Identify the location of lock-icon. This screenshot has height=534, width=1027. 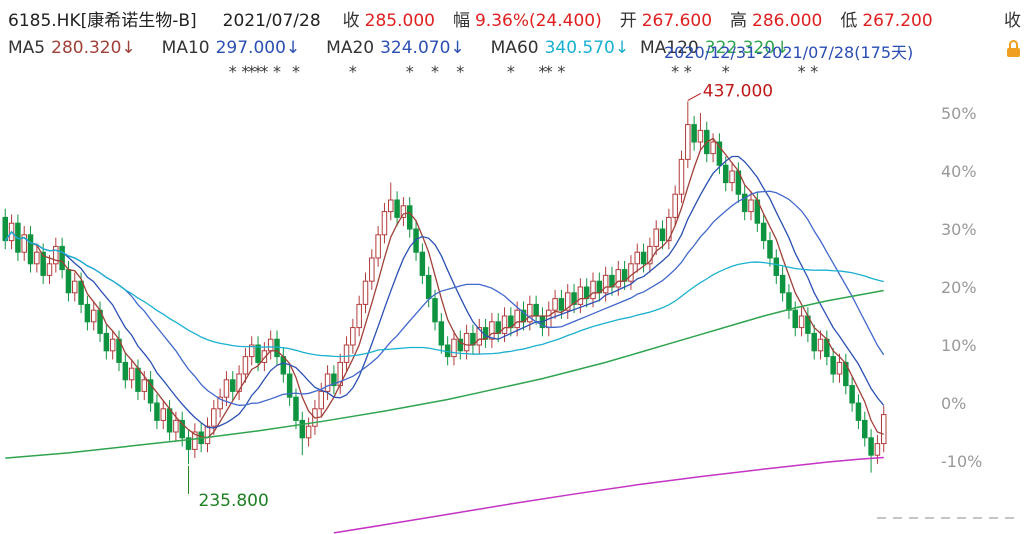
(1013, 48).